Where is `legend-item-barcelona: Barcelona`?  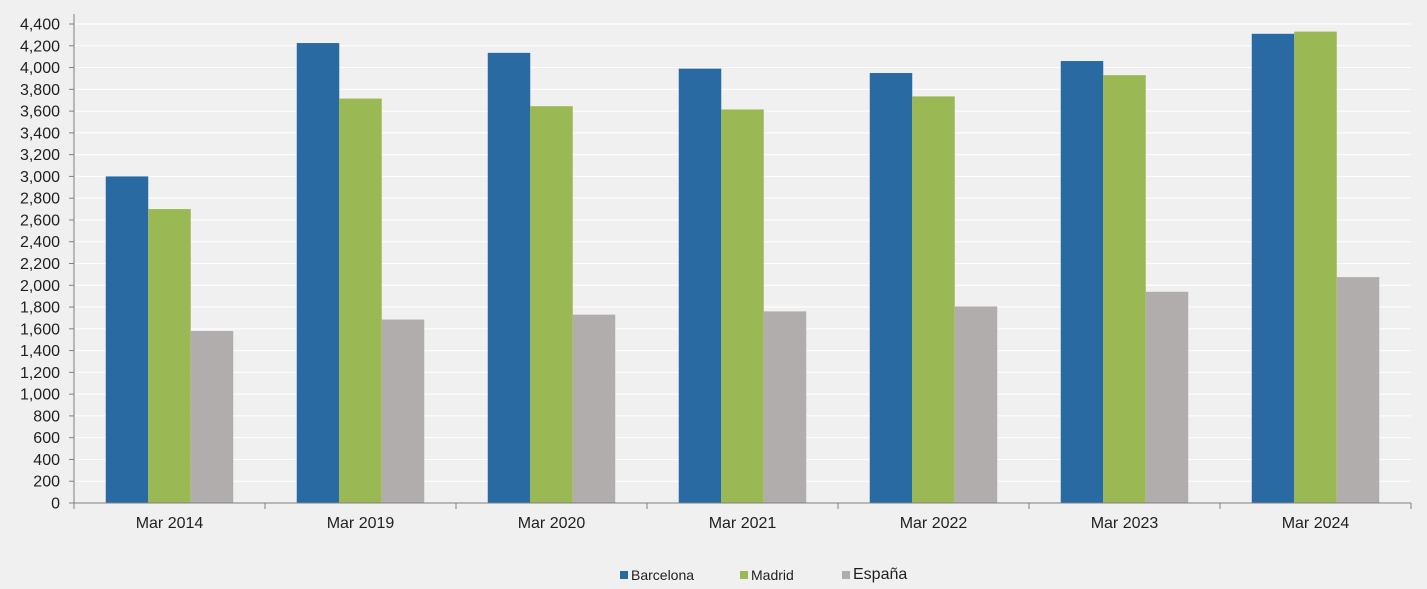 legend-item-barcelona: Barcelona is located at coordinates (657, 575).